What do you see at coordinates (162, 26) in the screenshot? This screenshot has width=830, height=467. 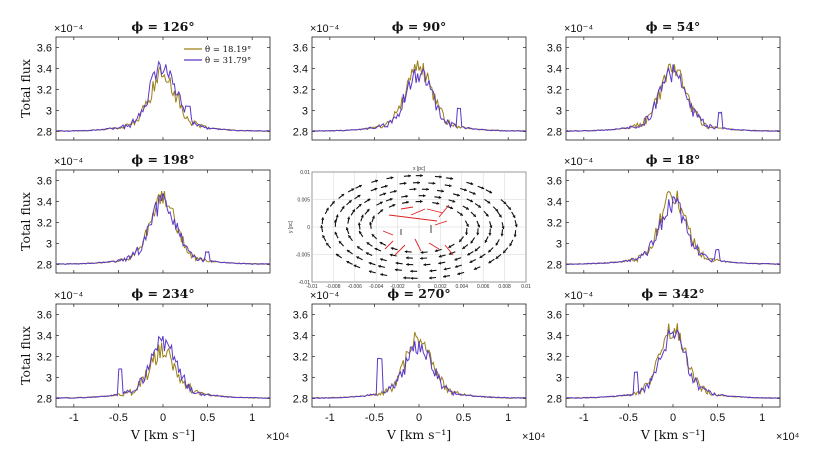 I see `panel-title: ϕ = 126°` at bounding box center [162, 26].